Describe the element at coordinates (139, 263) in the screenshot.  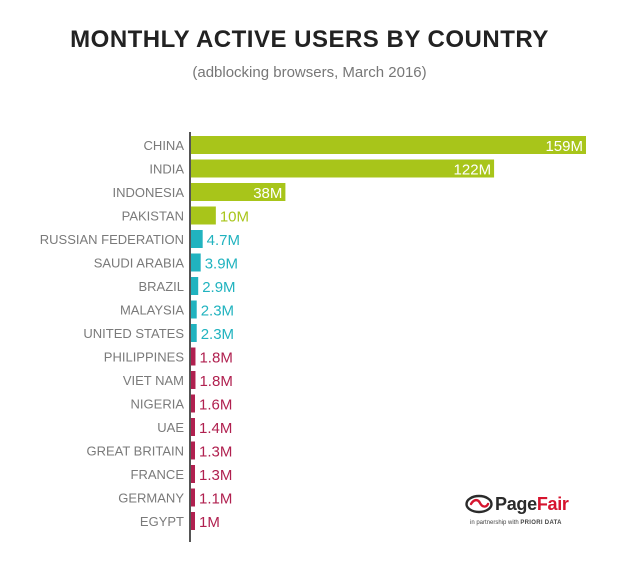
I see `category-label: SAUDI ARABIA` at that location.